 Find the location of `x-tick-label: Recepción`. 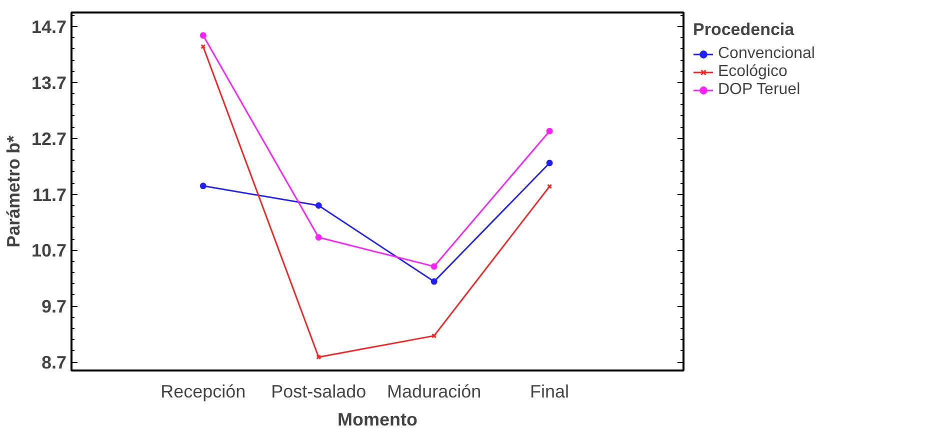

x-tick-label: Recepción is located at coordinates (203, 392).